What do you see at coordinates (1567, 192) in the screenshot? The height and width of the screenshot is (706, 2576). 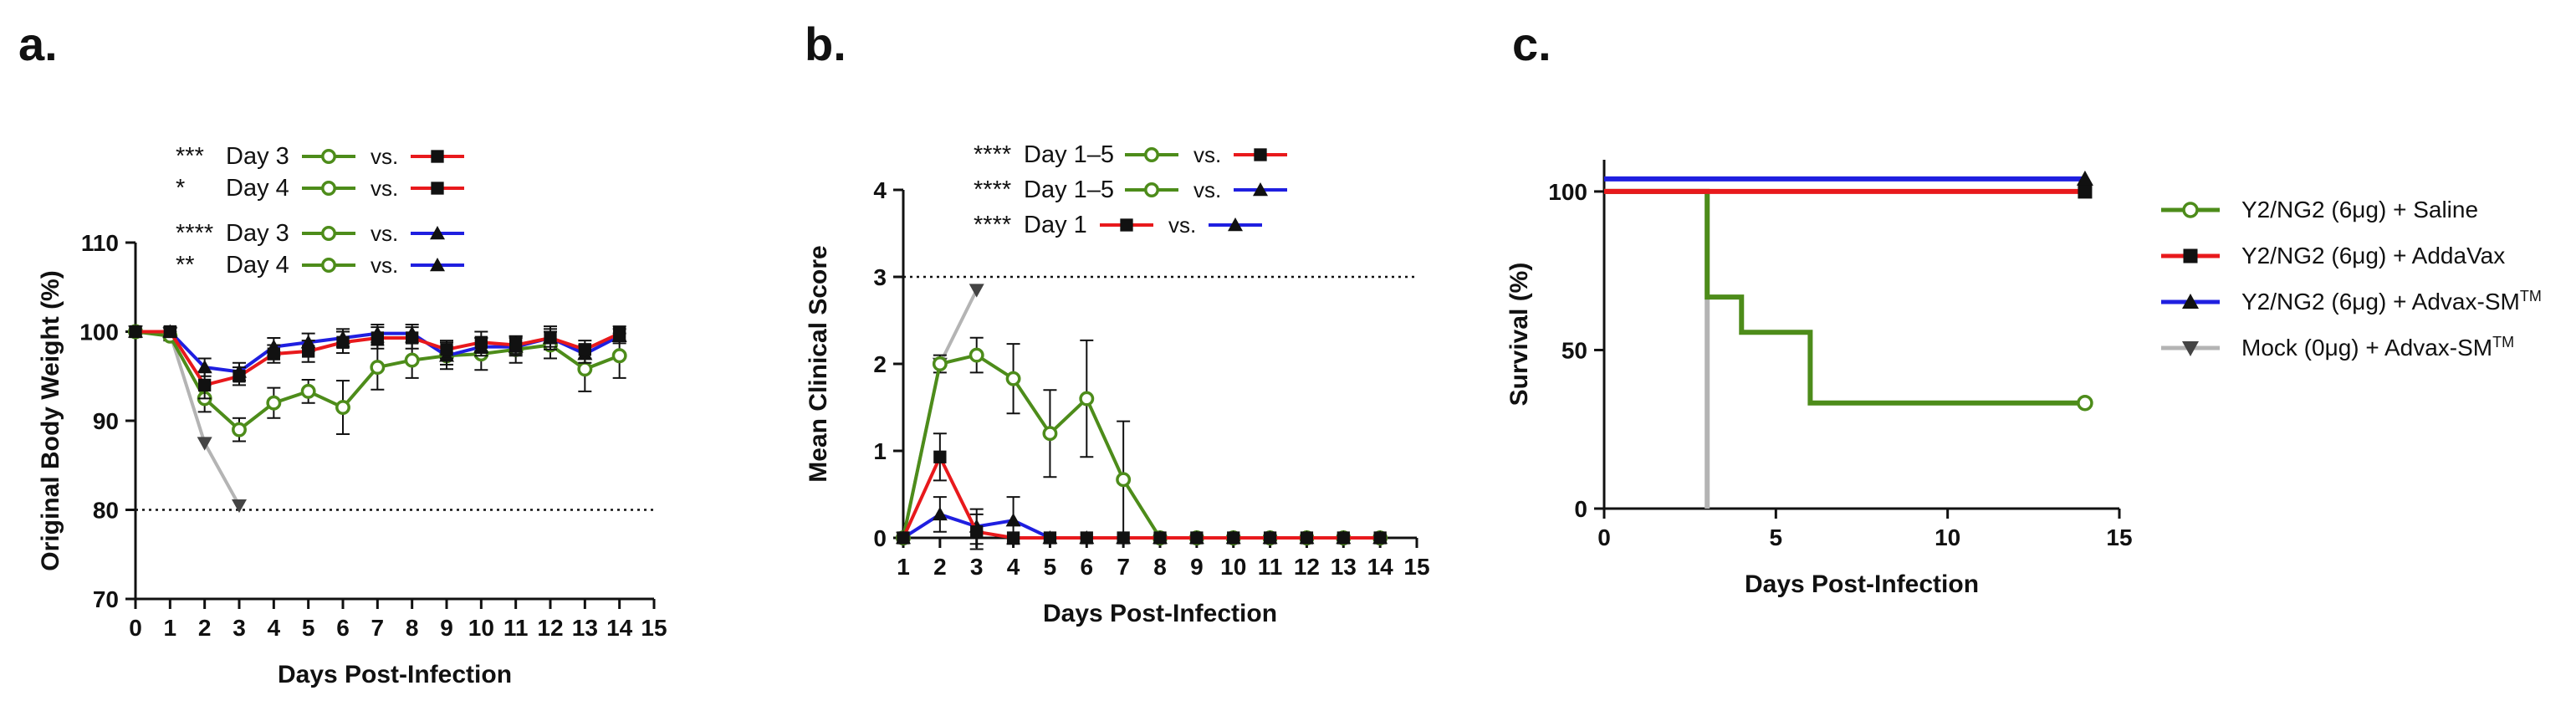 I see `y-tick-label: 100` at bounding box center [1567, 192].